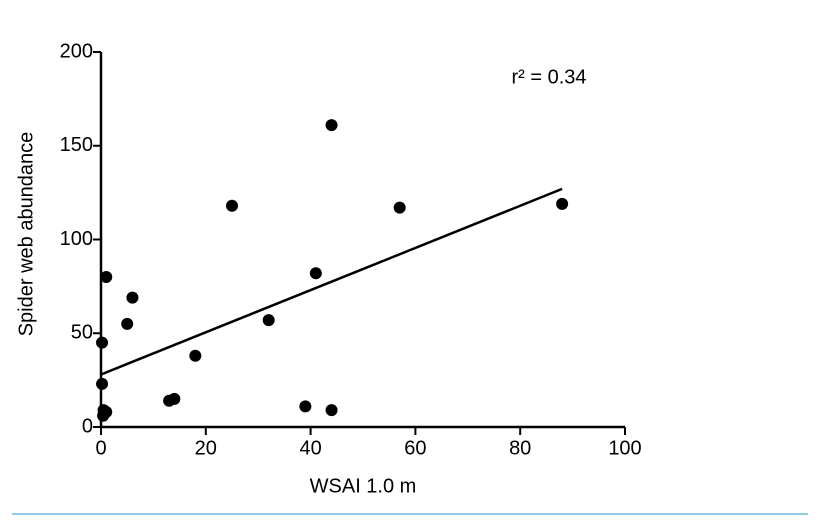 Image resolution: width=820 pixels, height=531 pixels. What do you see at coordinates (415, 448) in the screenshot?
I see `x-tick-label: 60` at bounding box center [415, 448].